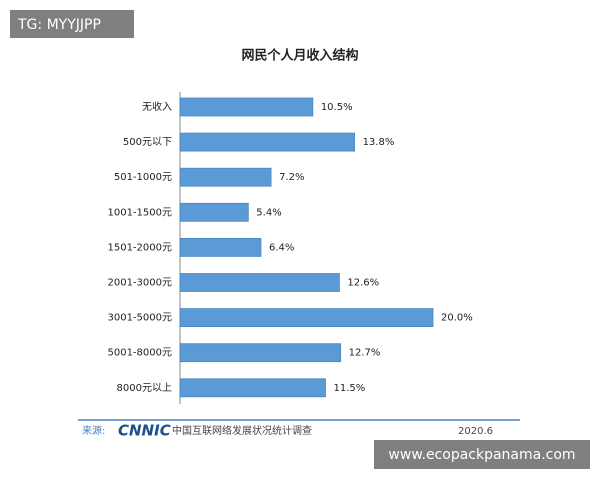 The width and height of the screenshot is (600, 480). What do you see at coordinates (475, 431) in the screenshot?
I see `footer-date: 2020.6` at bounding box center [475, 431].